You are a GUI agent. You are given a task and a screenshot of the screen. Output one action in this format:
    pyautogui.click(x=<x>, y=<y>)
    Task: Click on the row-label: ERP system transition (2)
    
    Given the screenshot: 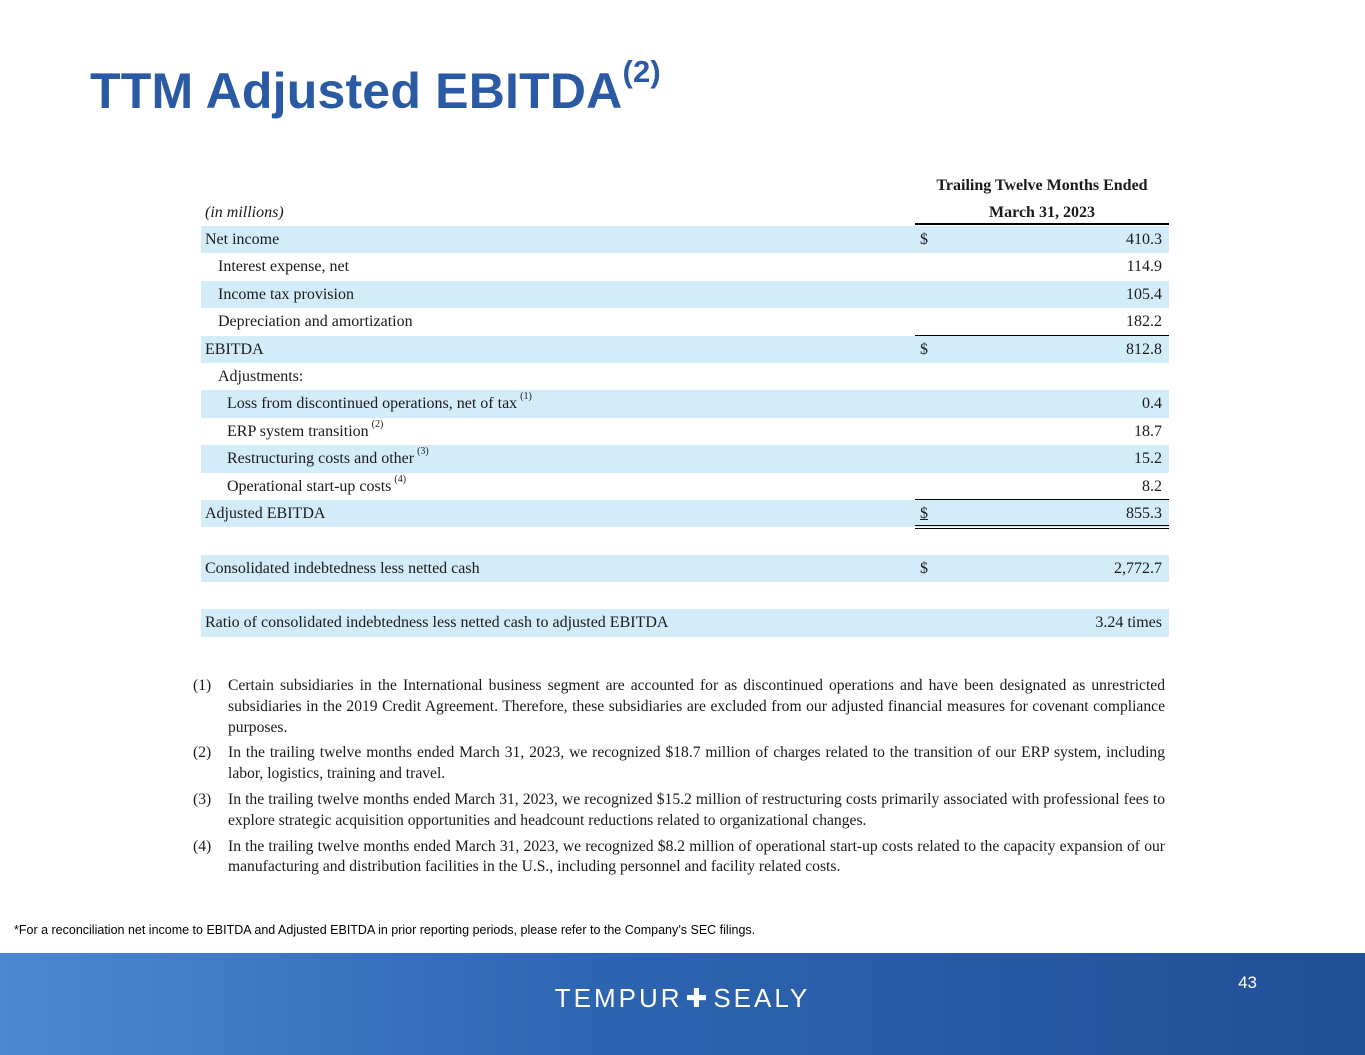 What is the action you would take?
    pyautogui.click(x=305, y=429)
    